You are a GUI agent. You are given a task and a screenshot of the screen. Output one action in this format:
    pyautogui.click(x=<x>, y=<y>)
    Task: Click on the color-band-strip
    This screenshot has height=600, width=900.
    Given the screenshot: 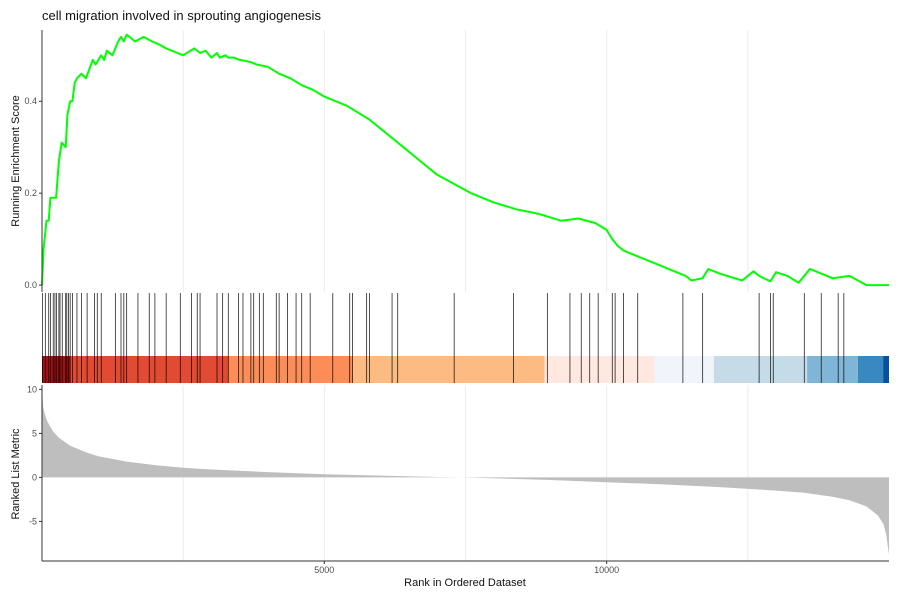 What is the action you would take?
    pyautogui.click(x=465, y=369)
    